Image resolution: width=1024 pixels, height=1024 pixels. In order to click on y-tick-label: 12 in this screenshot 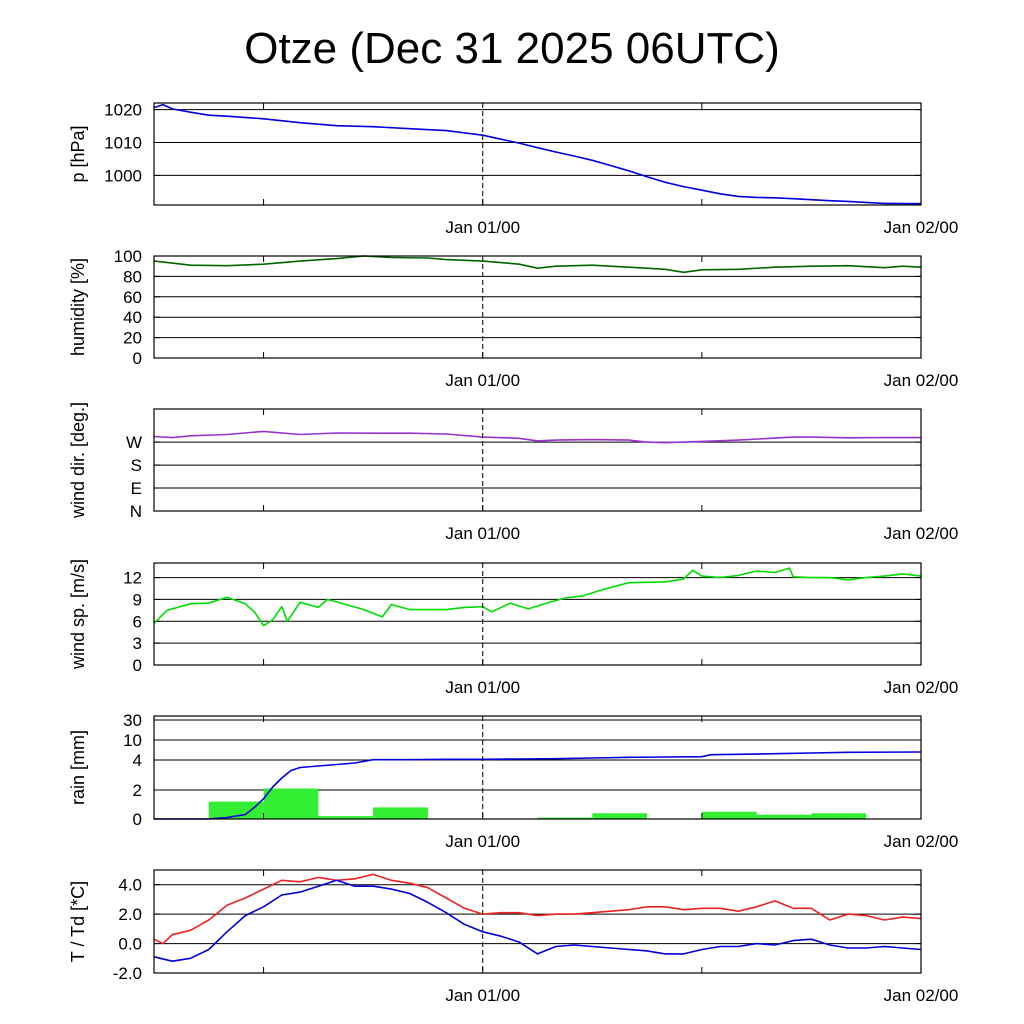, I will do `click(132, 578)`.